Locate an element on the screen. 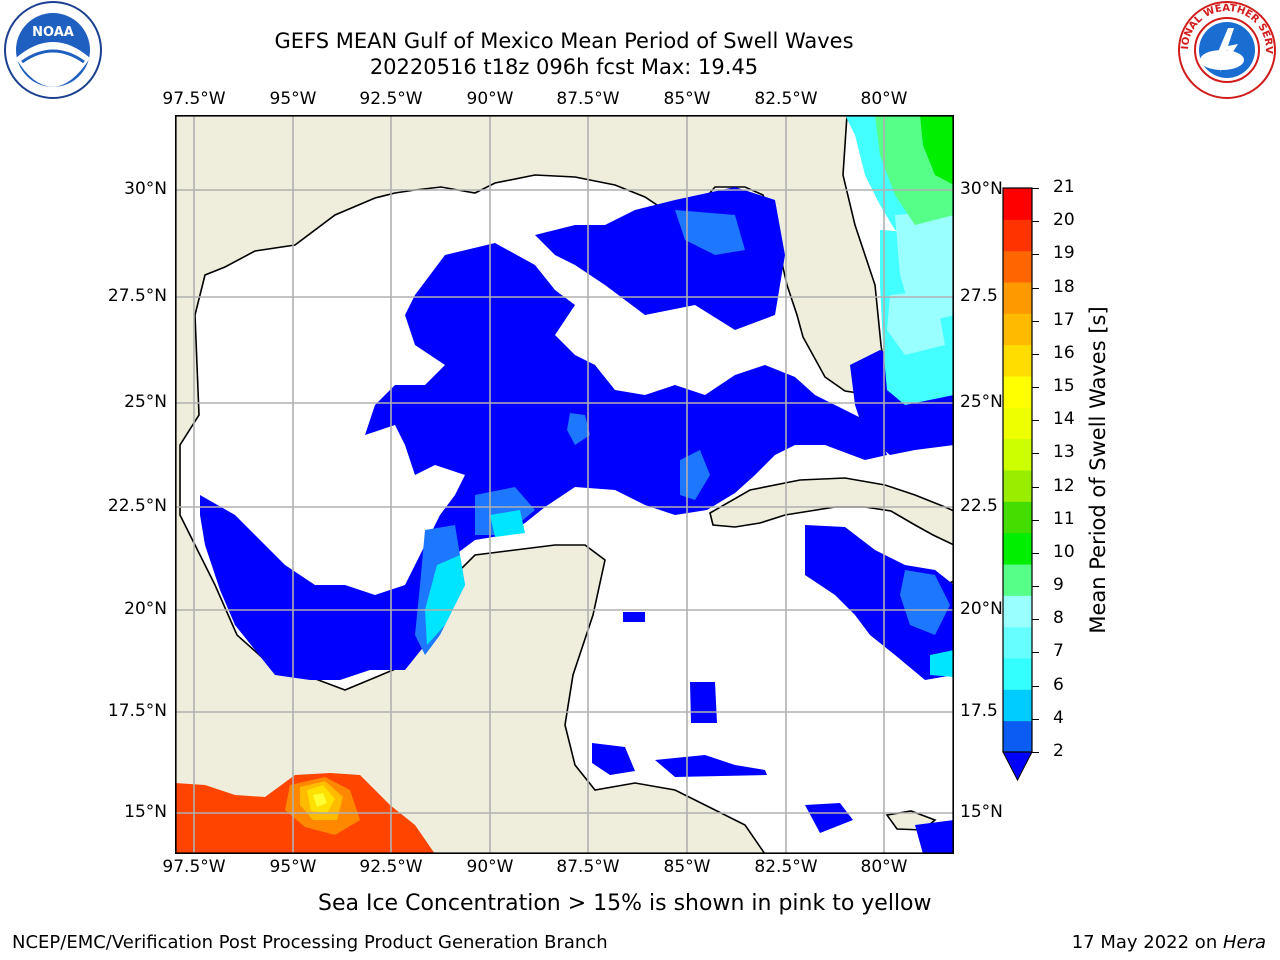 This screenshot has width=1280, height=960. colorbar is located at coordinates (1025, 485).